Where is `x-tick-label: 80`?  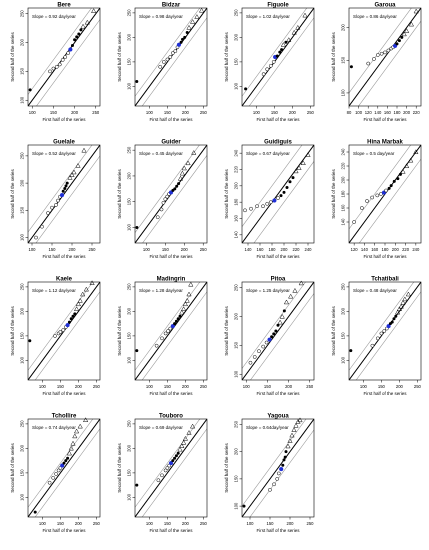
x-tick-label: 80 is located at coordinates (349, 112).